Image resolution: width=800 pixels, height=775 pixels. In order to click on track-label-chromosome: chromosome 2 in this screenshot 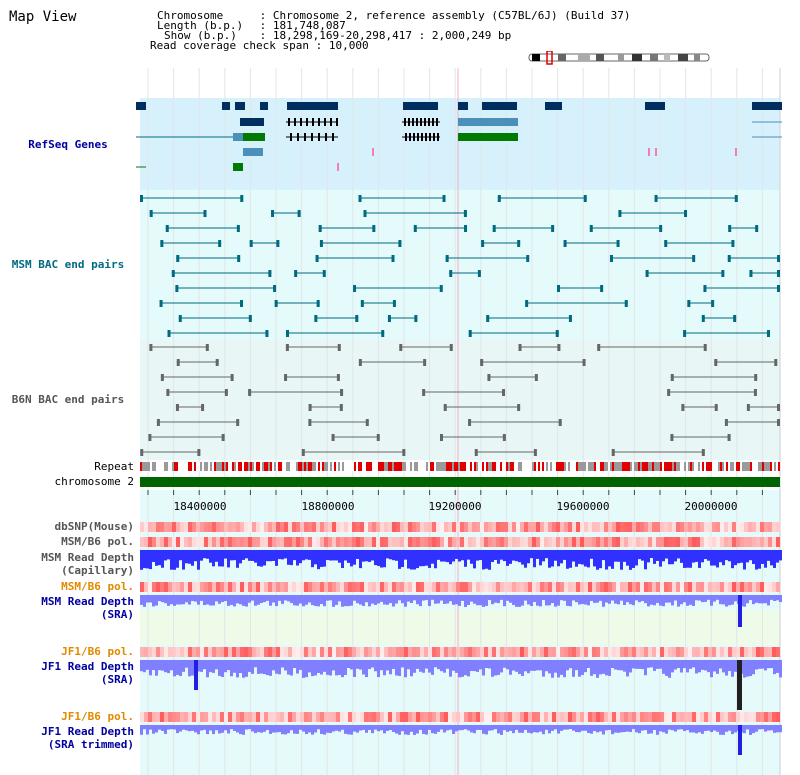, I will do `click(94, 481)`.